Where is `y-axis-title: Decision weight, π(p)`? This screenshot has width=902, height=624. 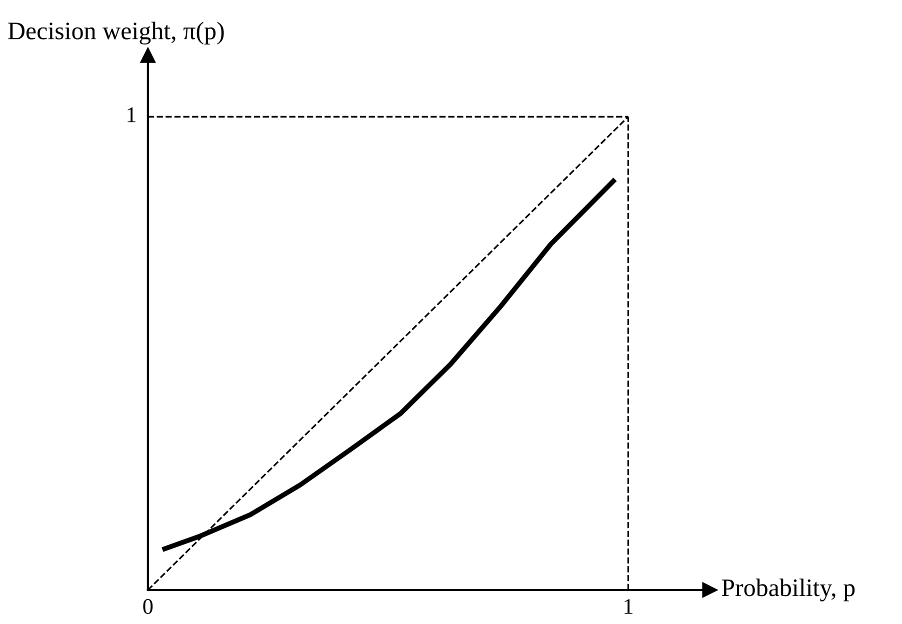
y-axis-title: Decision weight, π(p) is located at coordinates (116, 33).